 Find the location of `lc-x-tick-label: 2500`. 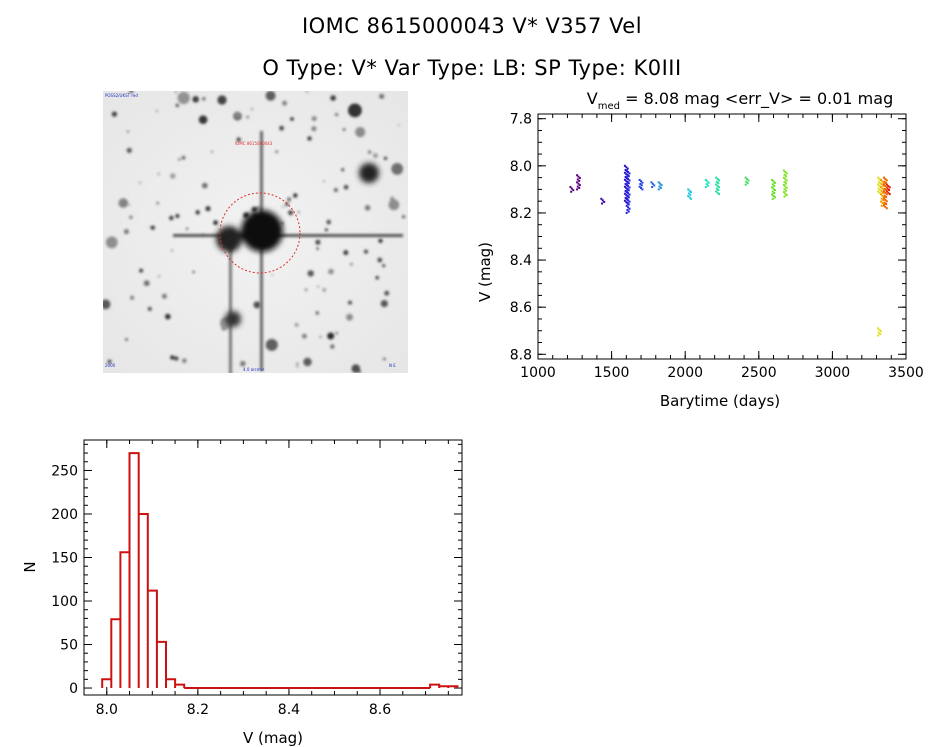

lc-x-tick-label: 2500 is located at coordinates (759, 373).